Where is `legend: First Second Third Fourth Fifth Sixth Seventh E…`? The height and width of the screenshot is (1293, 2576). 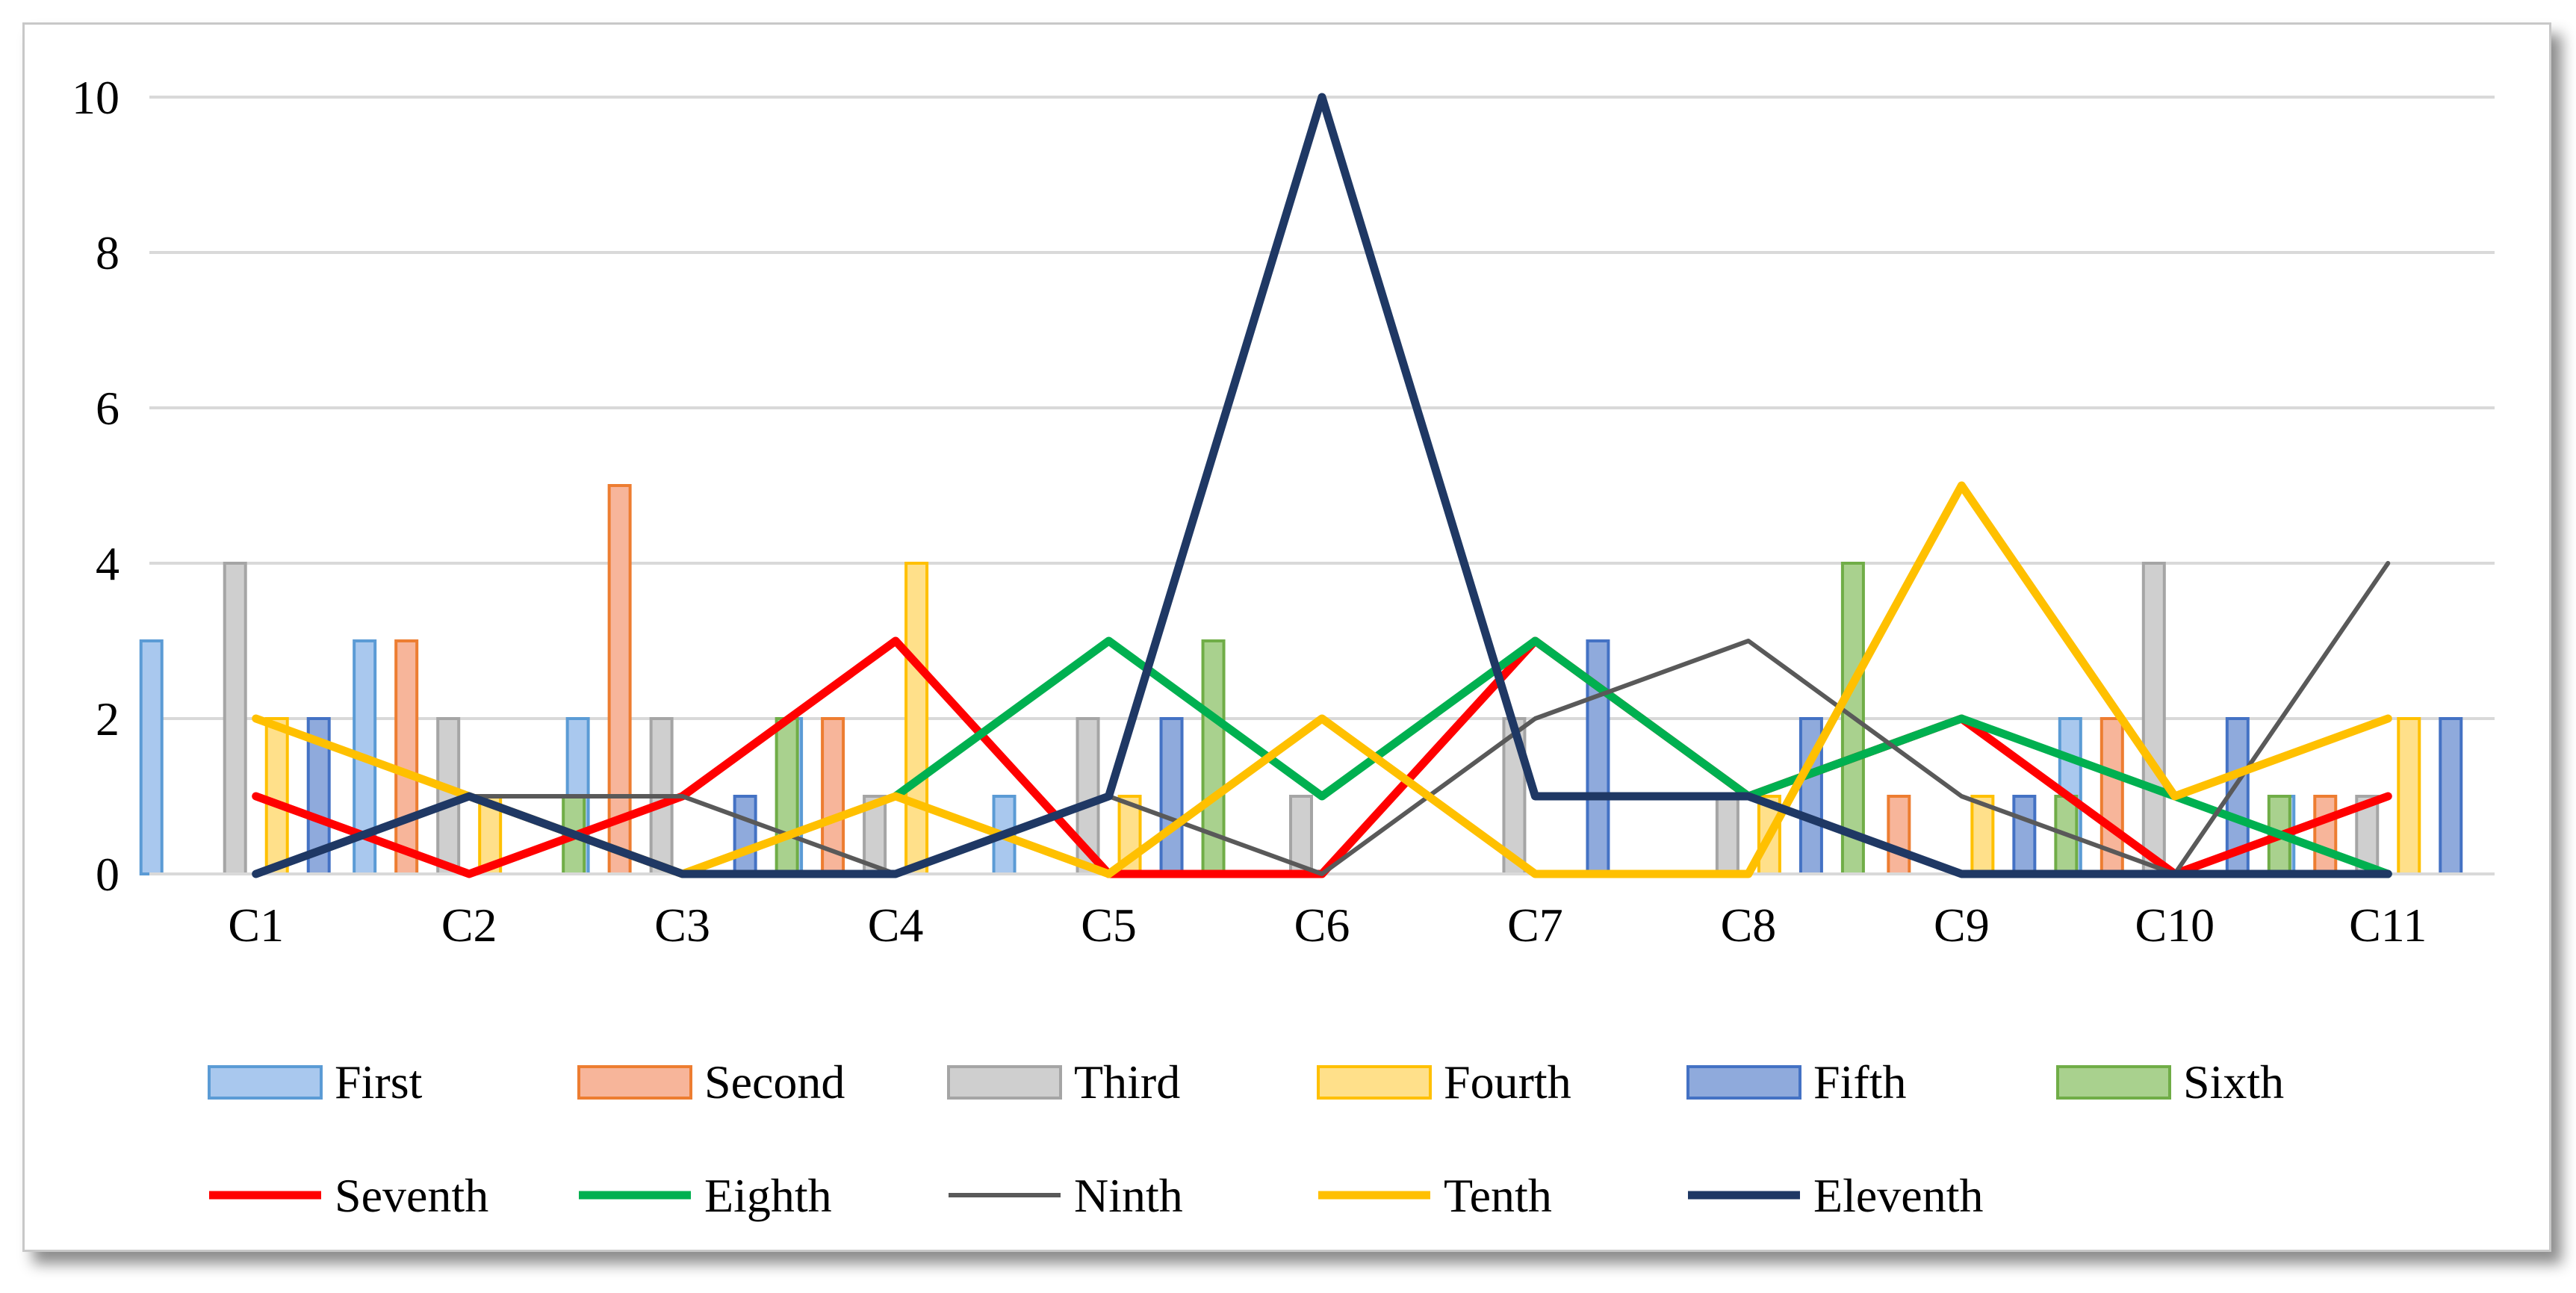
legend: First Second Third Fourth Fifth Sixth Seventh E… is located at coordinates (1246, 1138).